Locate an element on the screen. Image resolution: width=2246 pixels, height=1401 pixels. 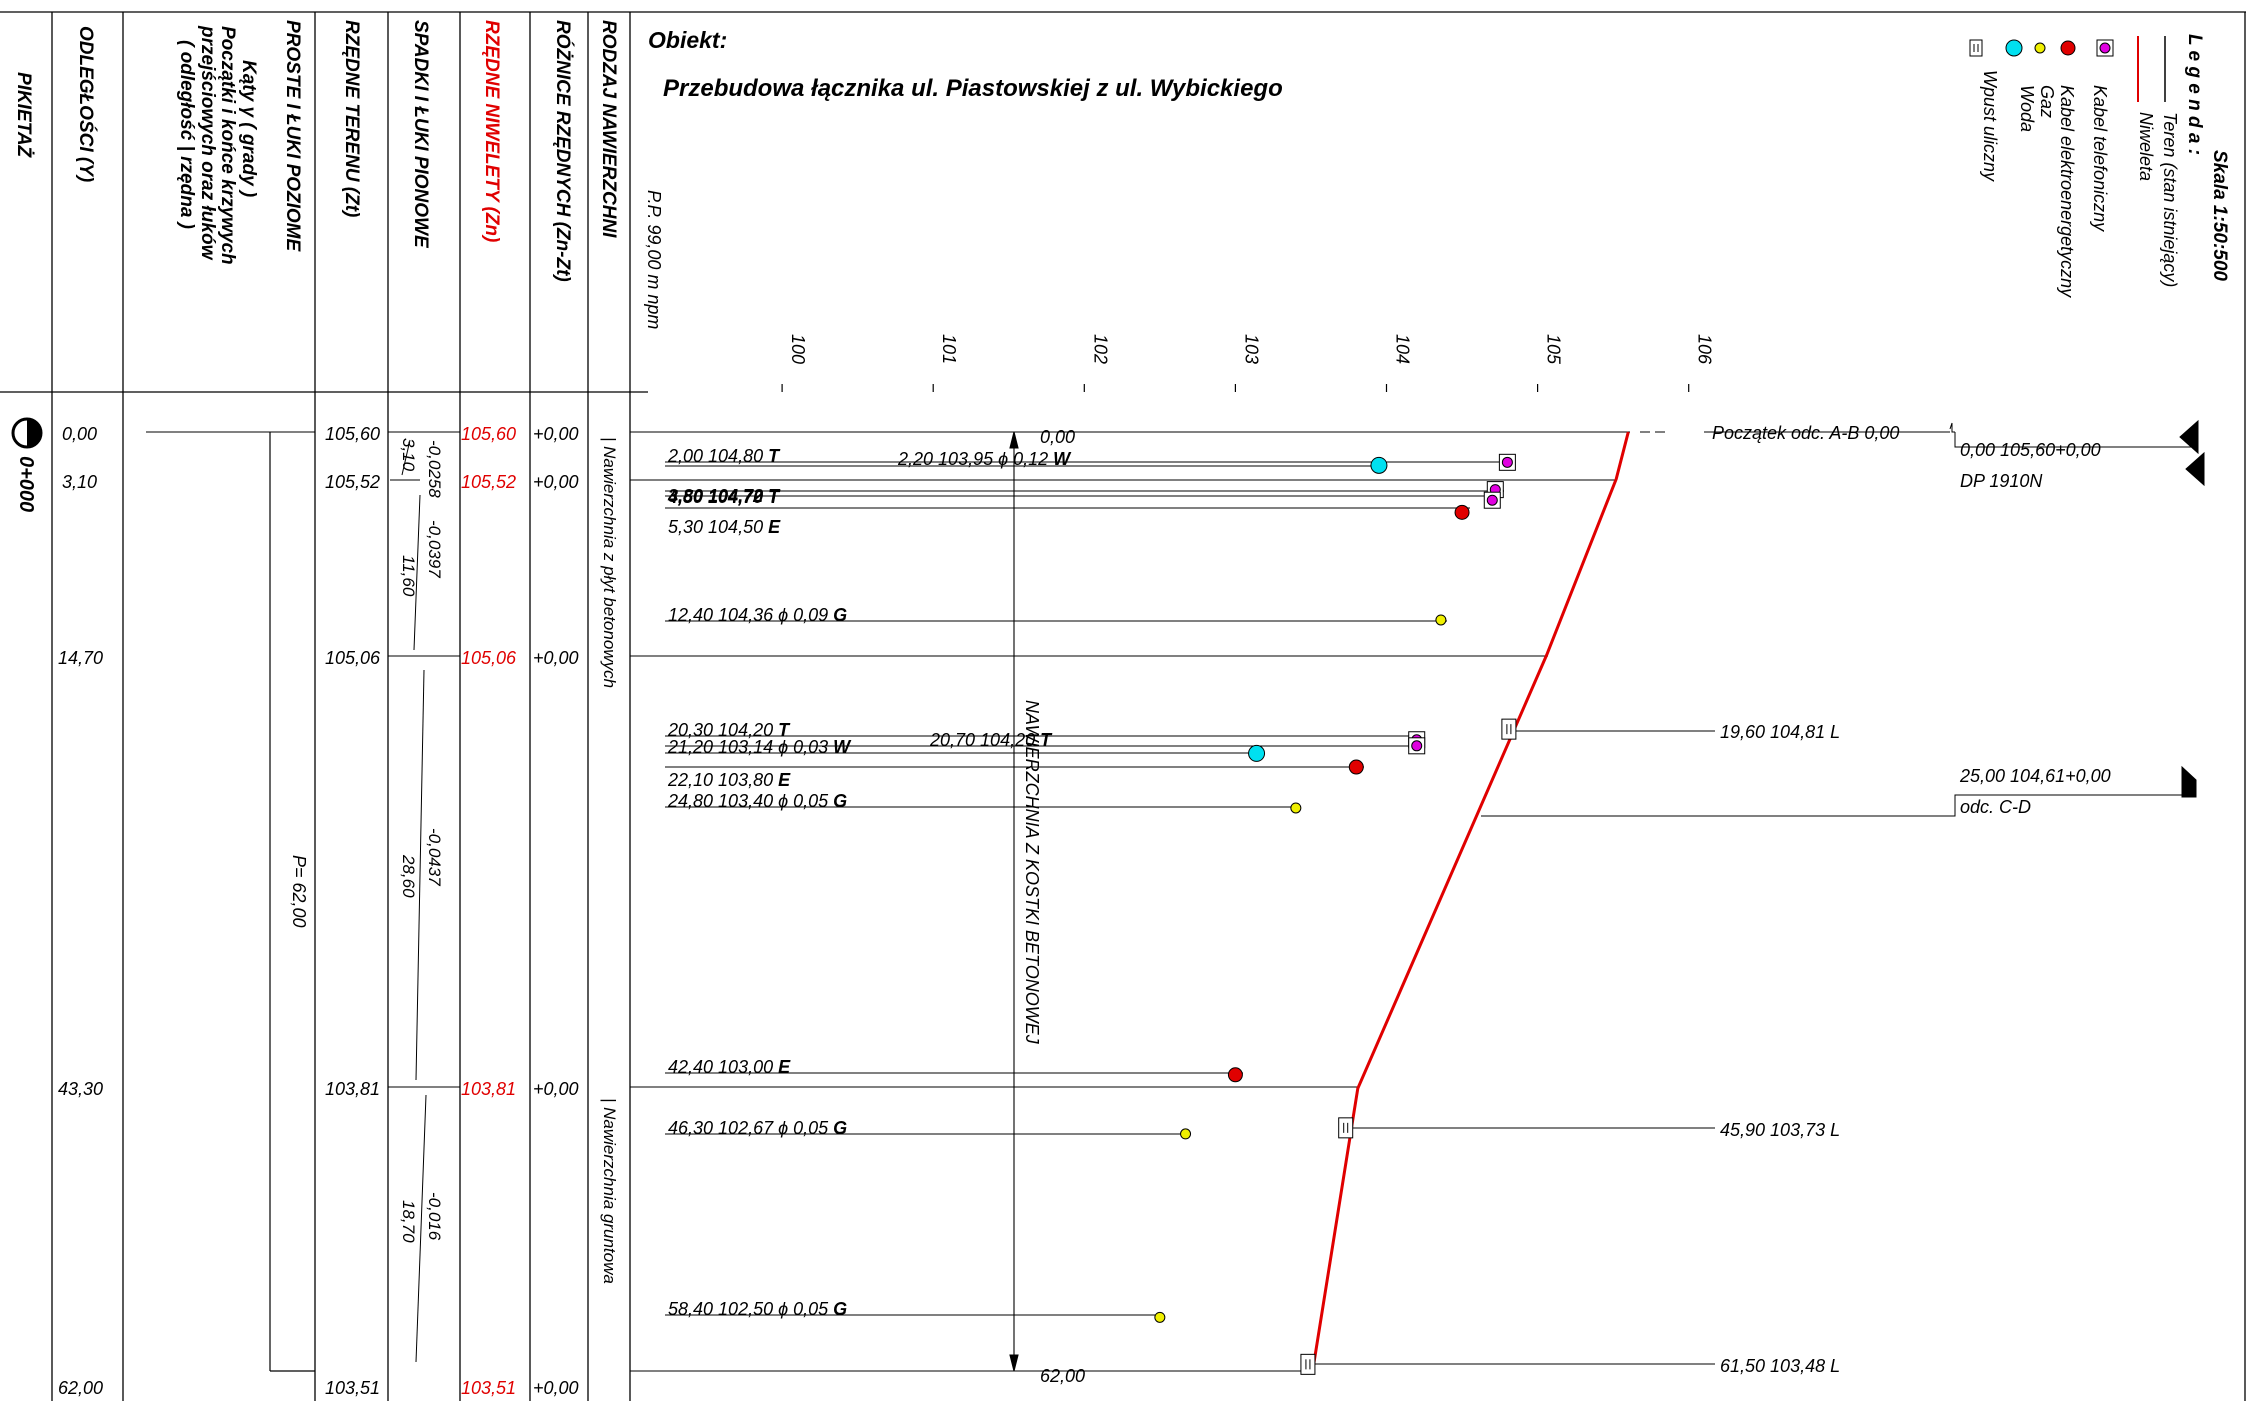
zt-3: 103,81 is located at coordinates (352, 1089).